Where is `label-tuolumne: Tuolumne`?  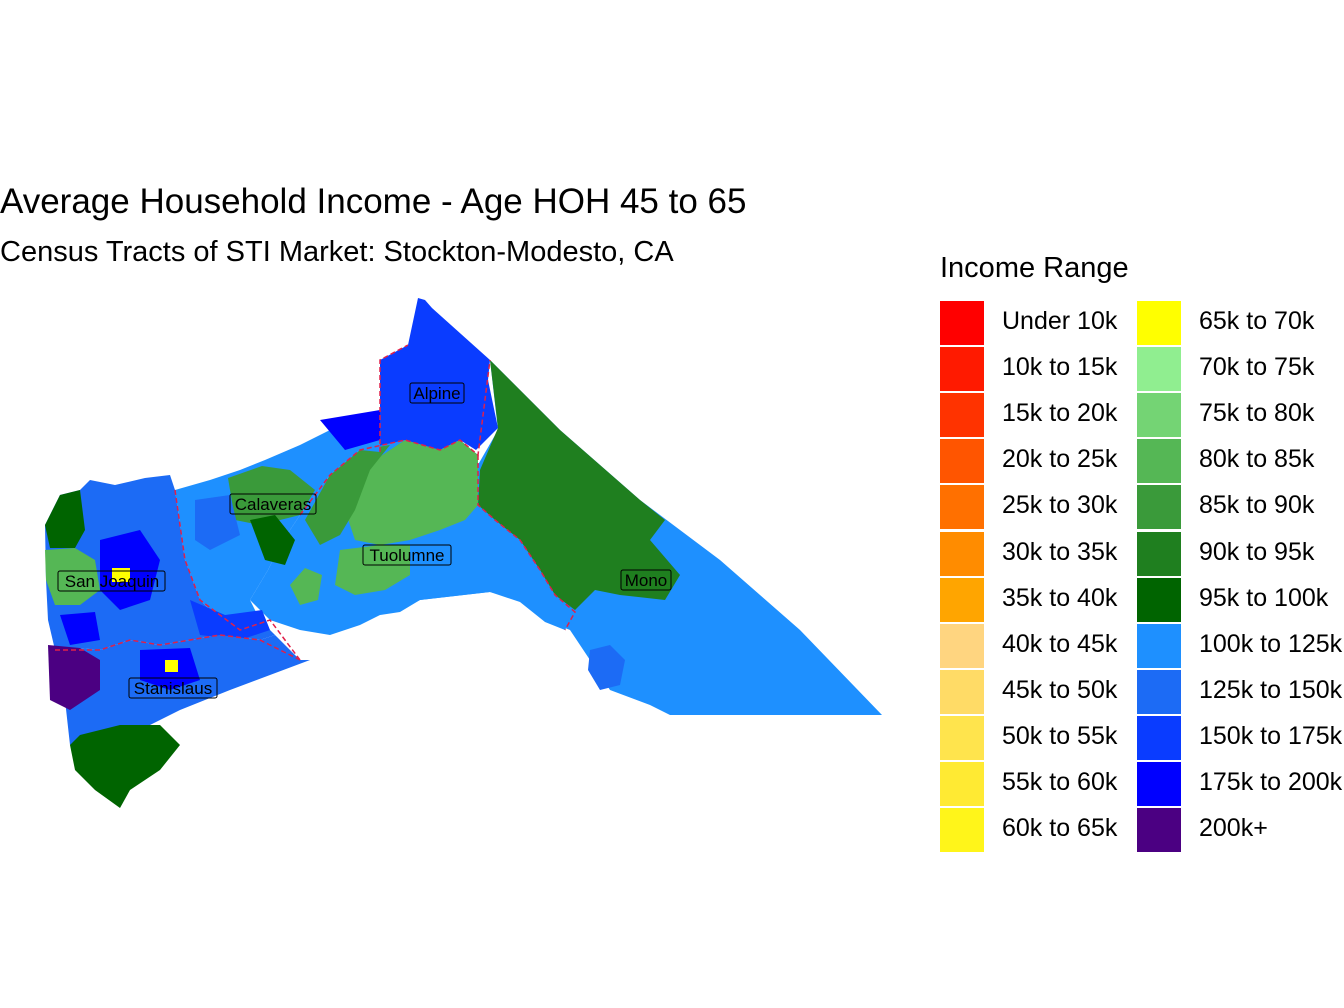 label-tuolumne: Tuolumne is located at coordinates (407, 555).